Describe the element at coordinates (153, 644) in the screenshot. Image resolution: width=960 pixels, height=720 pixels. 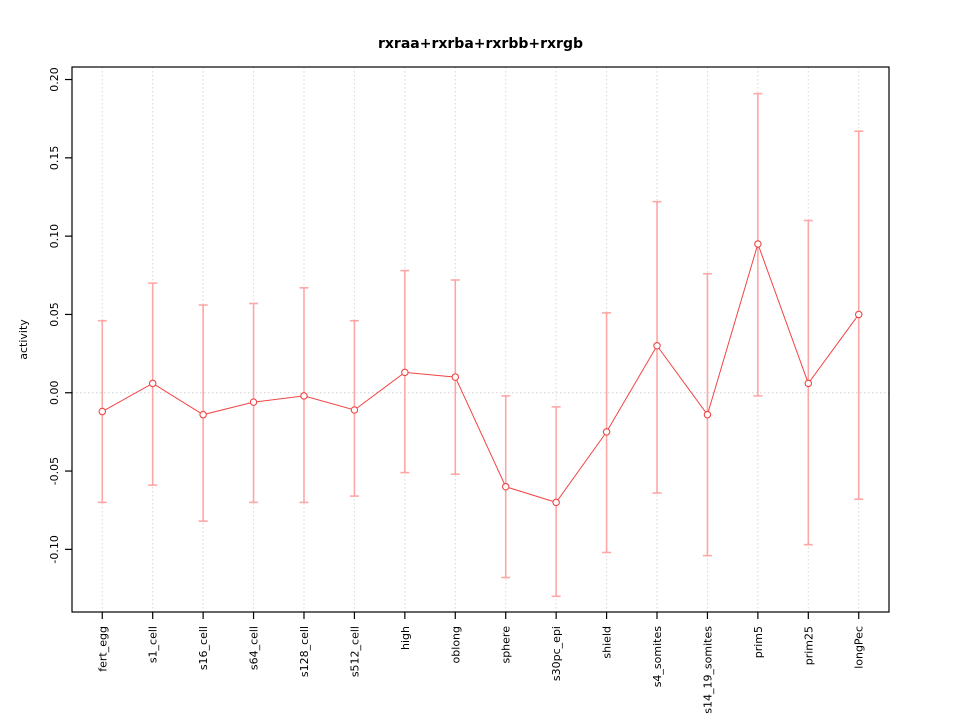
I see `x-tick-label: s1_cell` at that location.